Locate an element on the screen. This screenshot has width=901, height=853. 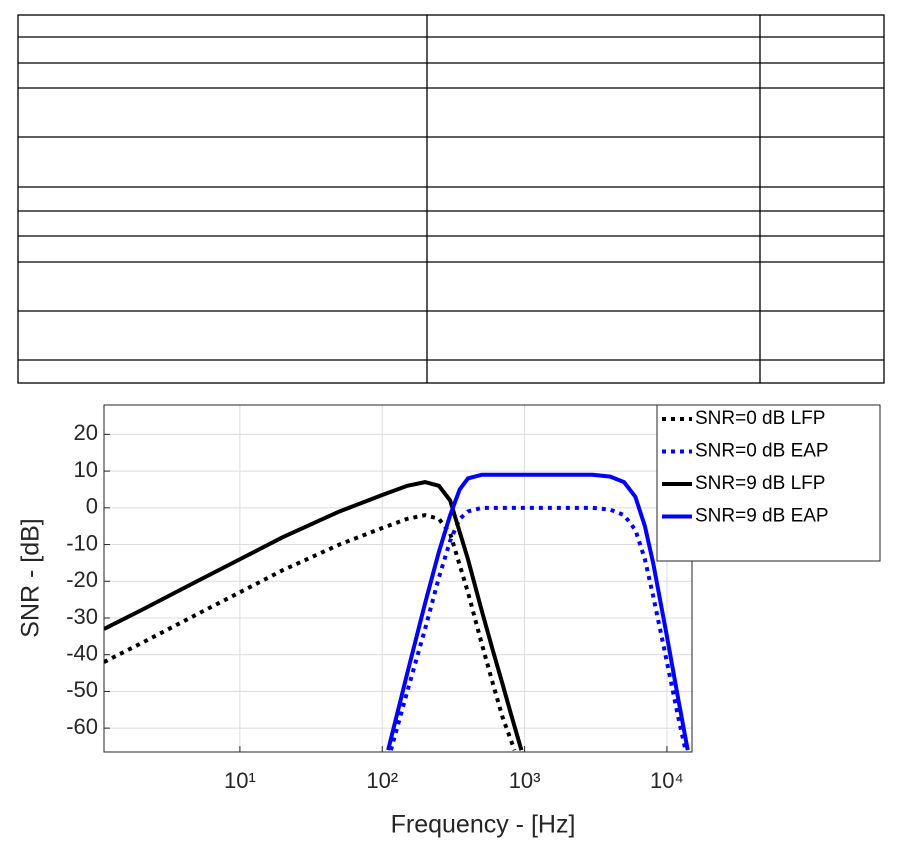
x-tick-label: 10² is located at coordinates (382, 780).